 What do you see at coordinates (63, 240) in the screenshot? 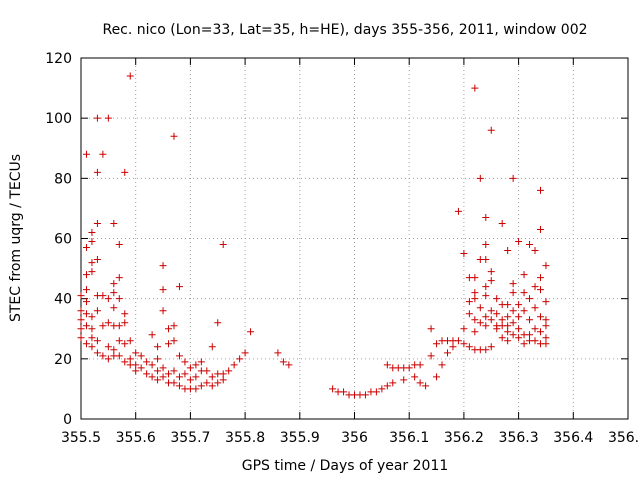
I see `y-tick-label: 60` at bounding box center [63, 240].